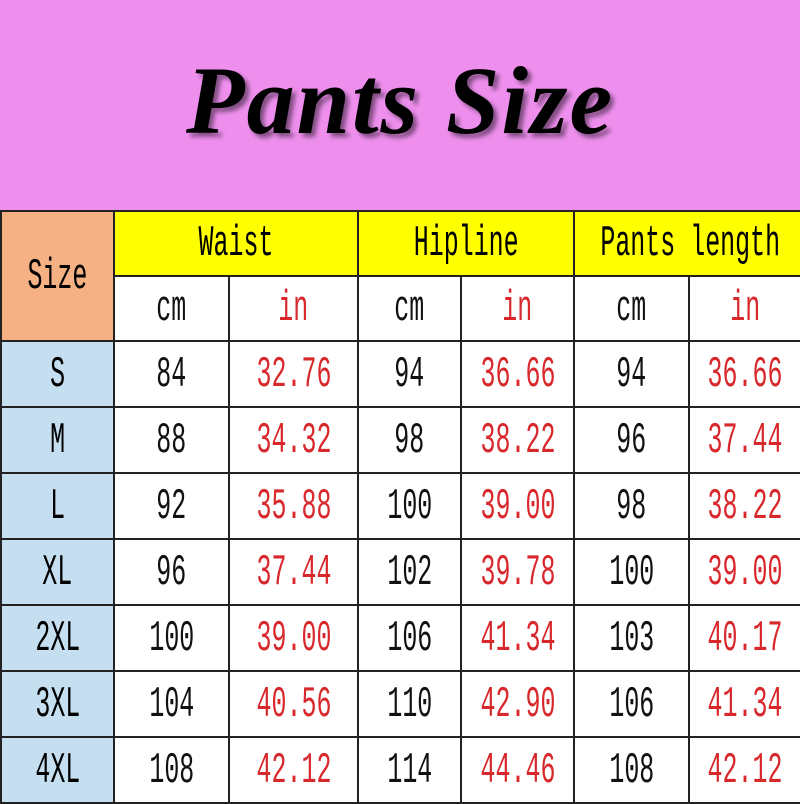 This screenshot has height=804, width=800. I want to click on table-row: S 84 32.76 94 36.66 94 36.66, so click(400, 374).